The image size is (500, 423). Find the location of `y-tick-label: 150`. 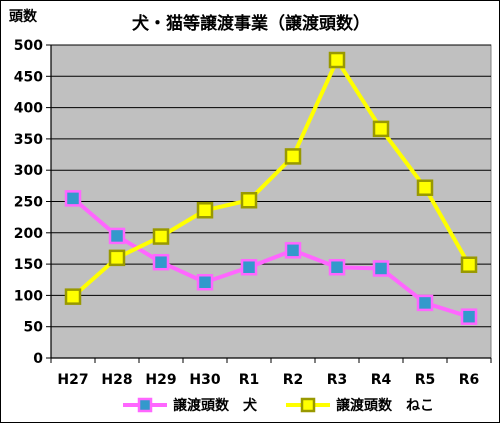

y-tick-label: 150 is located at coordinates (28, 265).